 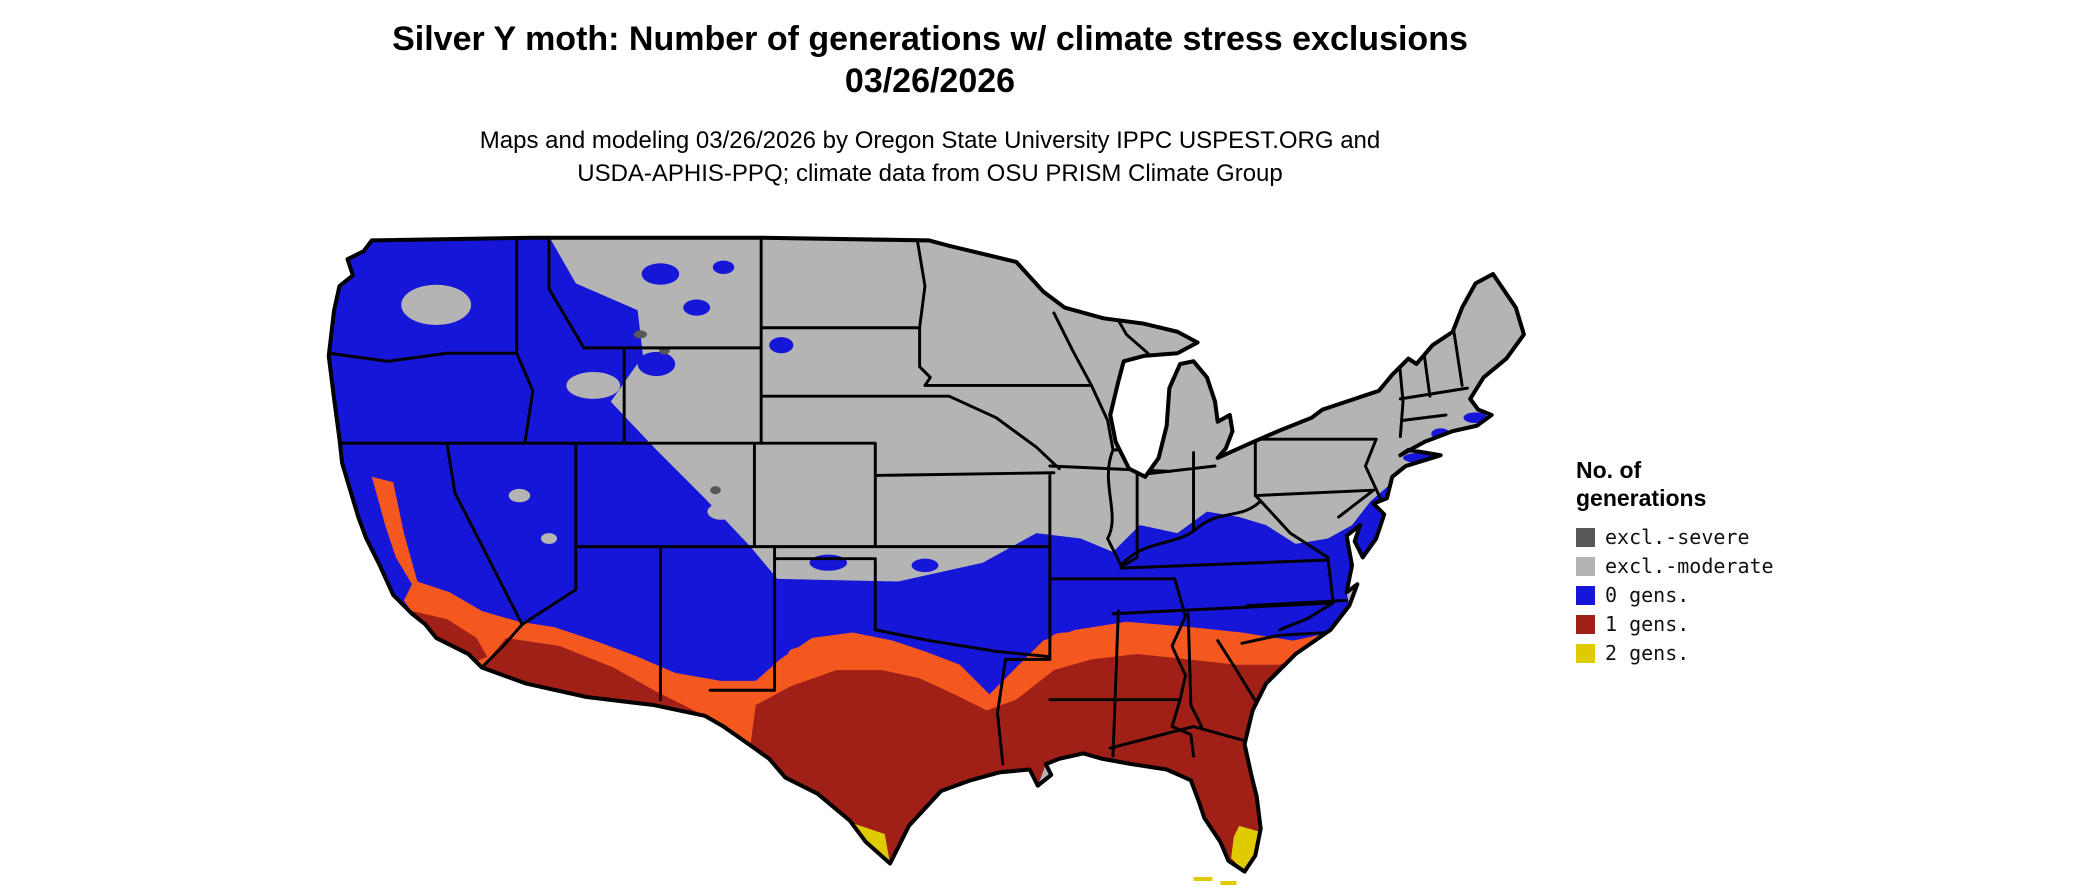 What do you see at coordinates (871, 741) in the screenshot?
I see `region-1-gens` at bounding box center [871, 741].